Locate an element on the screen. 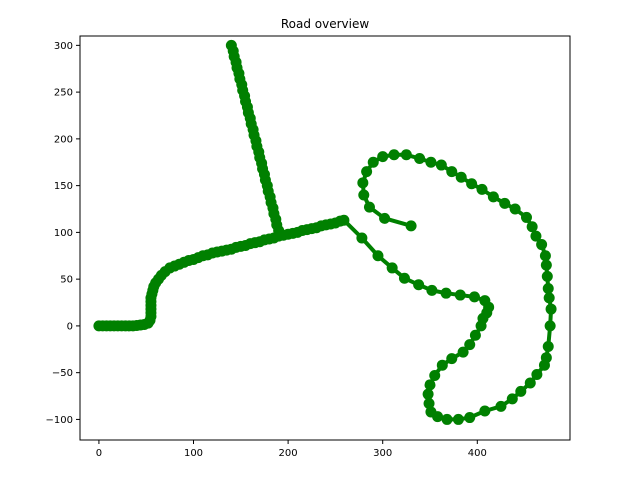 This screenshot has height=480, width=640. x-tick-label: 300 is located at coordinates (382, 453).